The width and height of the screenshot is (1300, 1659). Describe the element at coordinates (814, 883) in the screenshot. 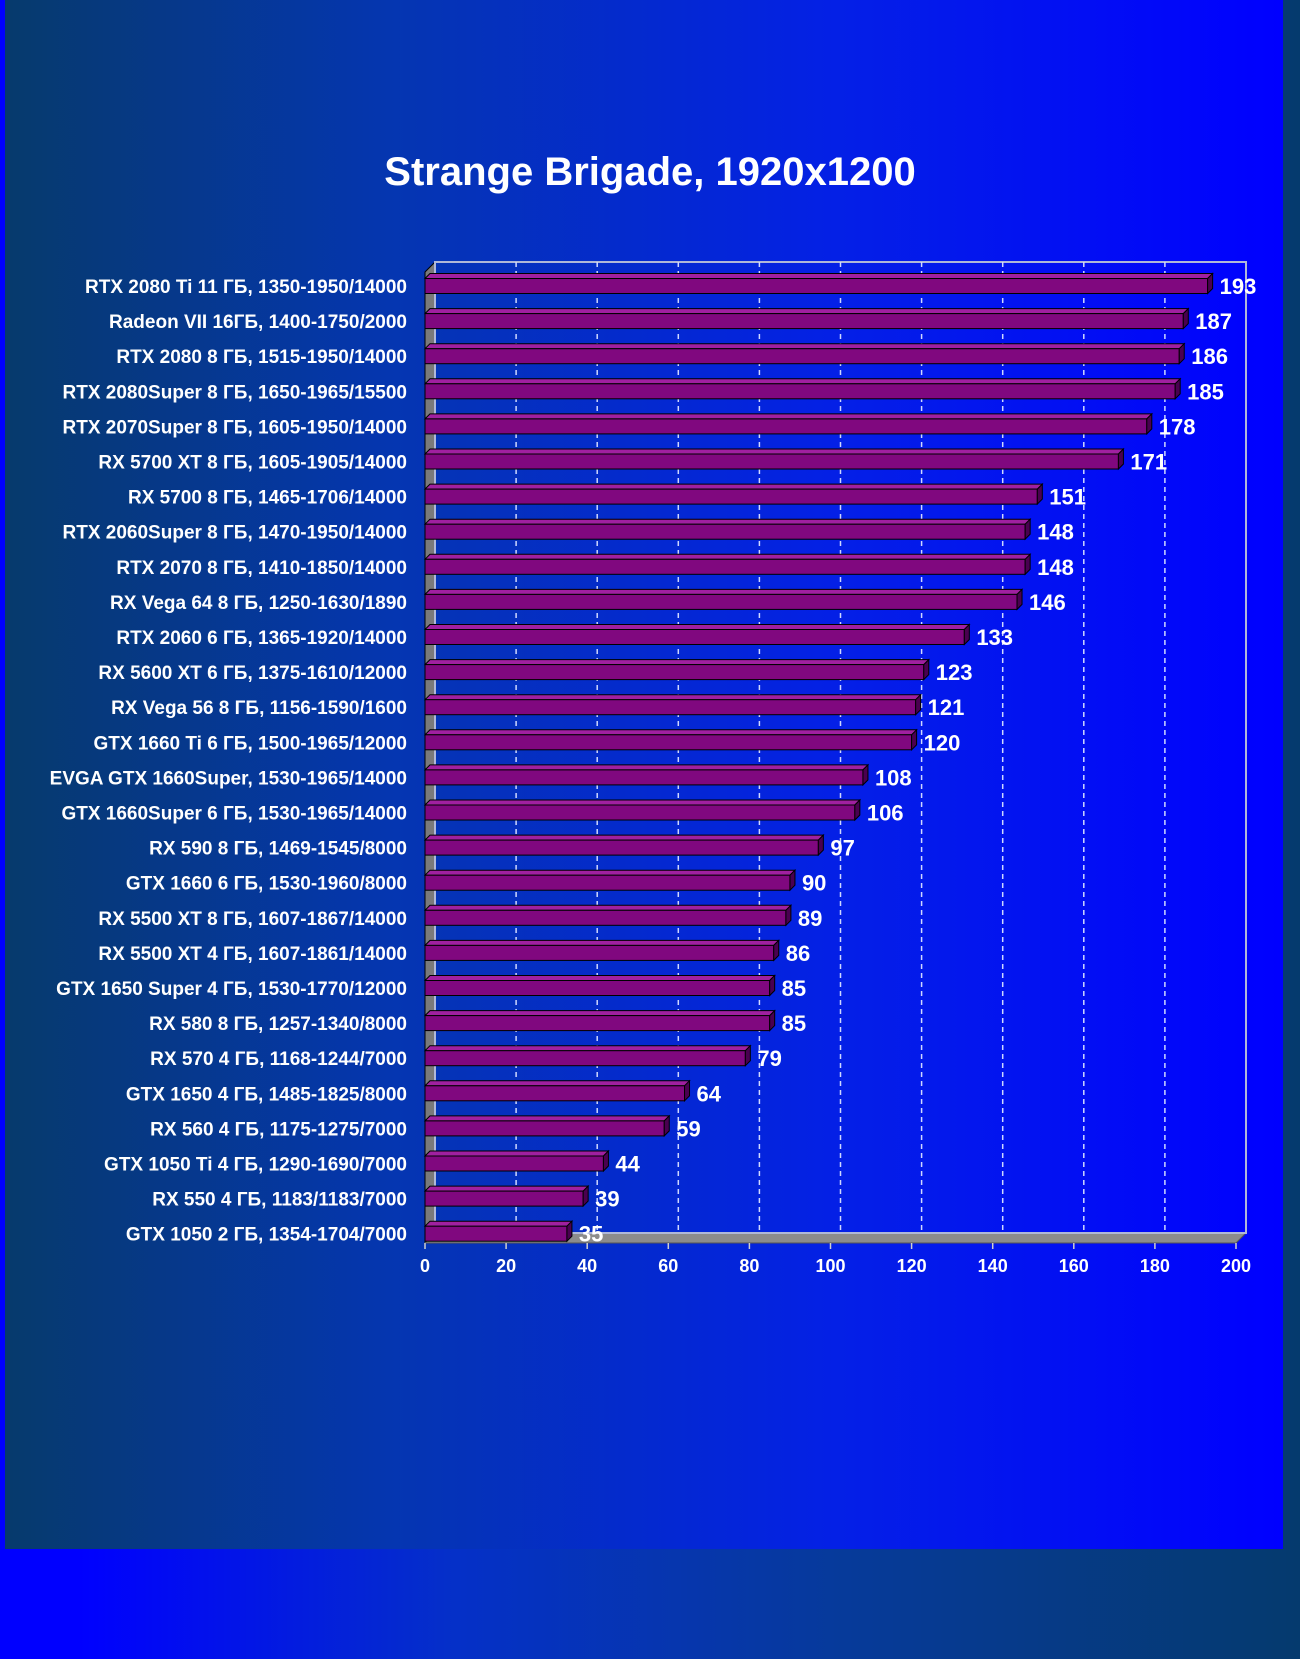

I see `value-label: 90` at that location.